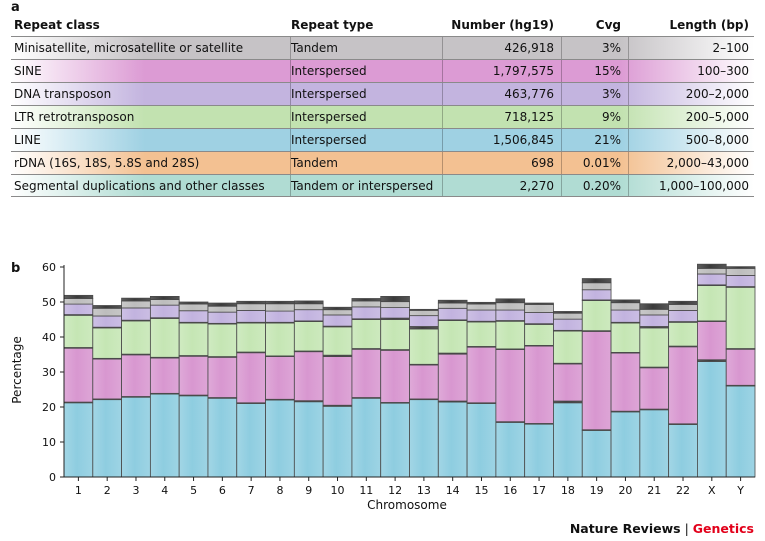  Describe the element at coordinates (49, 372) in the screenshot. I see `y-tick-label: 30` at that location.